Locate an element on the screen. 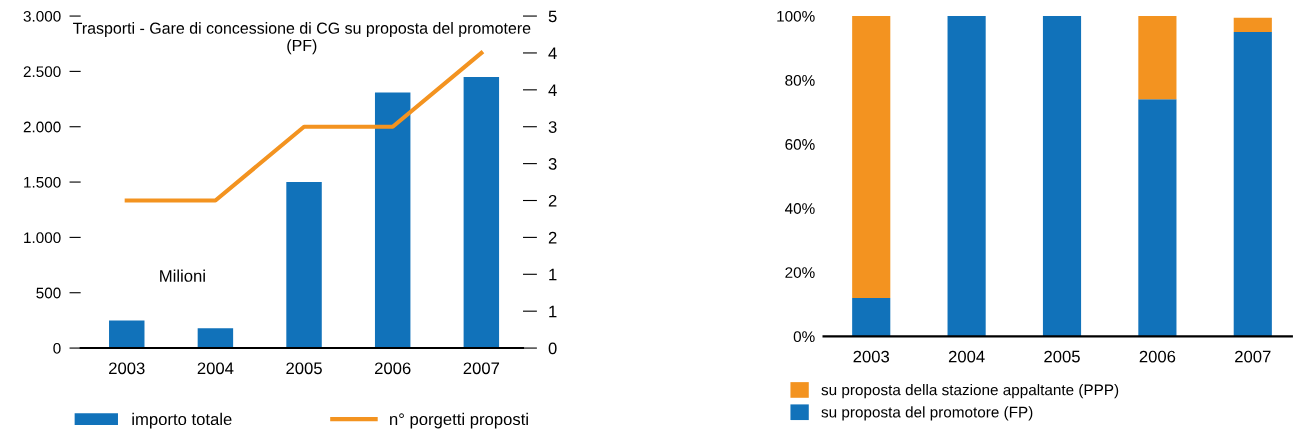 The image size is (1301, 434). y-tick-label: 1.500 is located at coordinates (42, 182).